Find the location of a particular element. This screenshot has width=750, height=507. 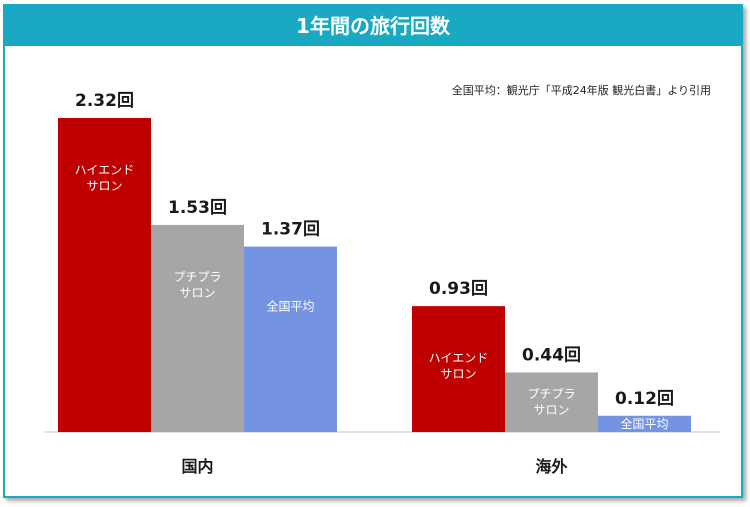

chart-title: 1年間の旅行回数 is located at coordinates (373, 26).